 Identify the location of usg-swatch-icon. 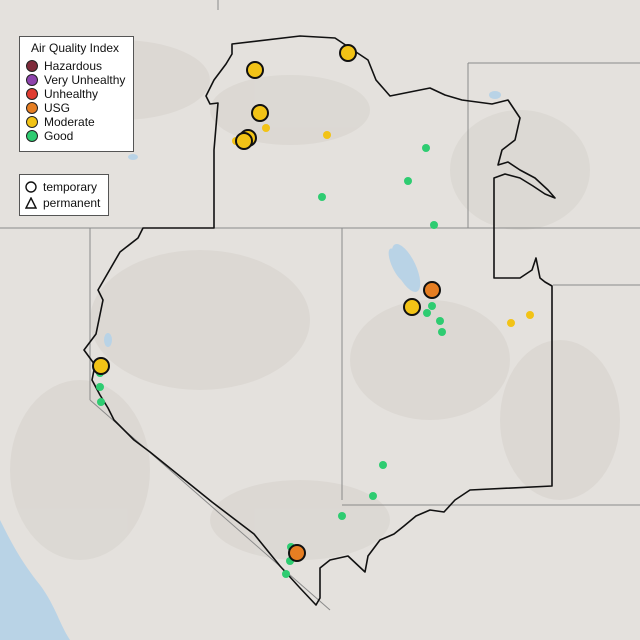
(32, 108).